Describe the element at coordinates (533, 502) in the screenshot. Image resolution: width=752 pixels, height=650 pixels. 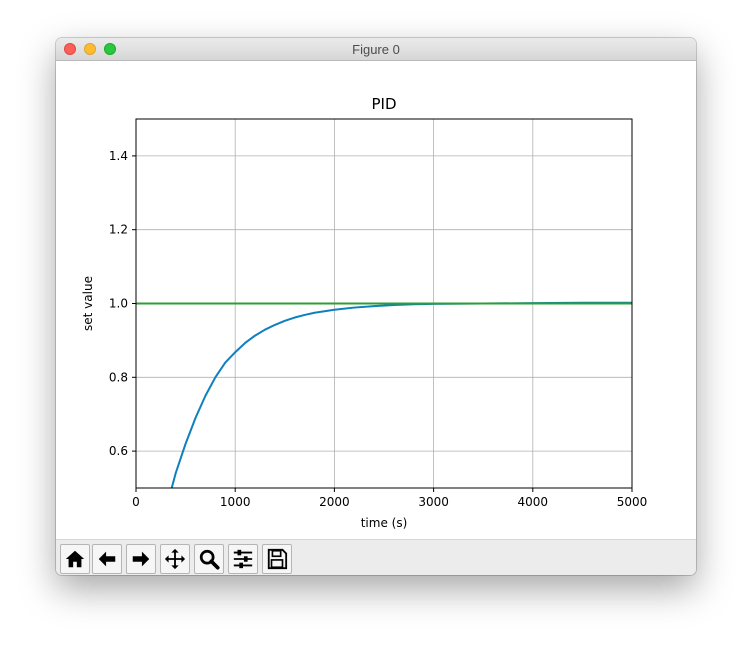
I see `x-tick-label: 4000` at that location.